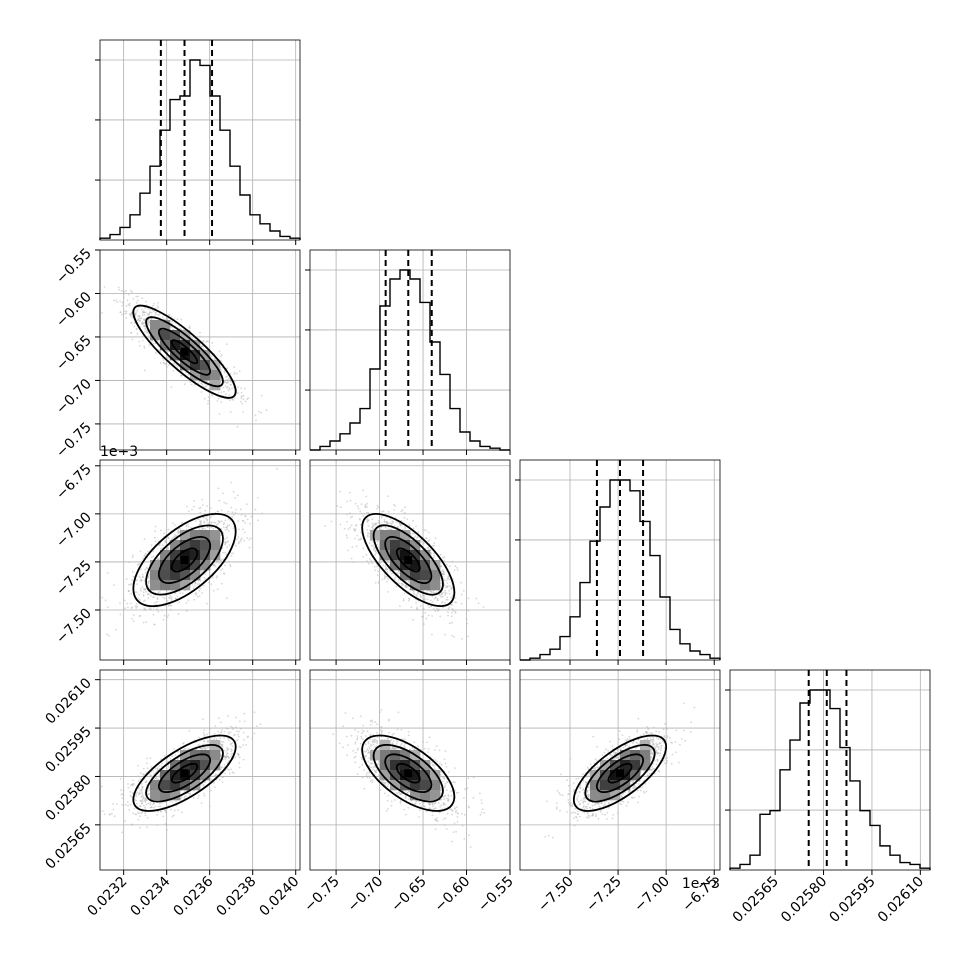 The height and width of the screenshot is (974, 970). What do you see at coordinates (200, 140) in the screenshot?
I see `panel-frame` at bounding box center [200, 140].